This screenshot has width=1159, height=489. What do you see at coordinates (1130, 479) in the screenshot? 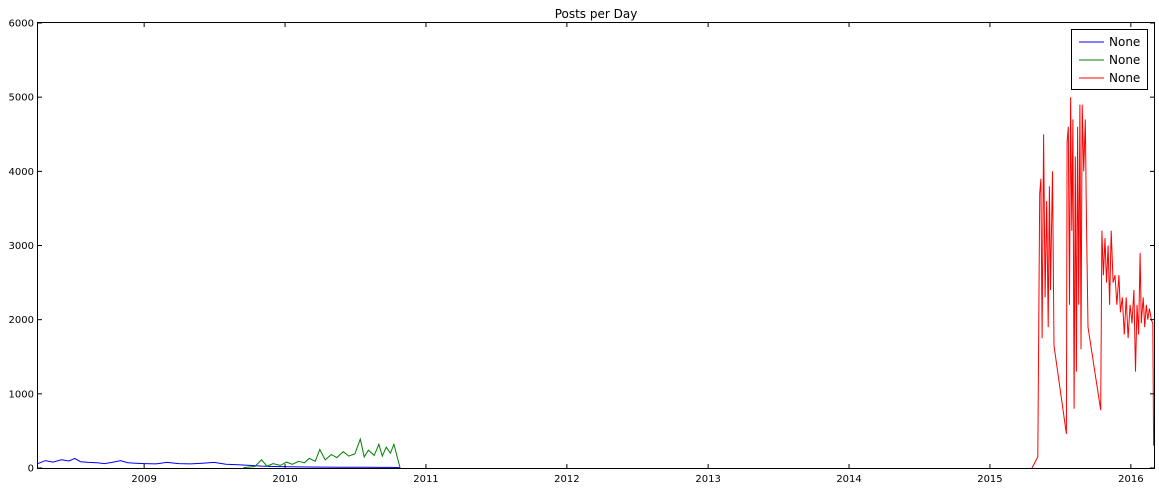
I see `x-tick-label: 2016` at bounding box center [1130, 479].